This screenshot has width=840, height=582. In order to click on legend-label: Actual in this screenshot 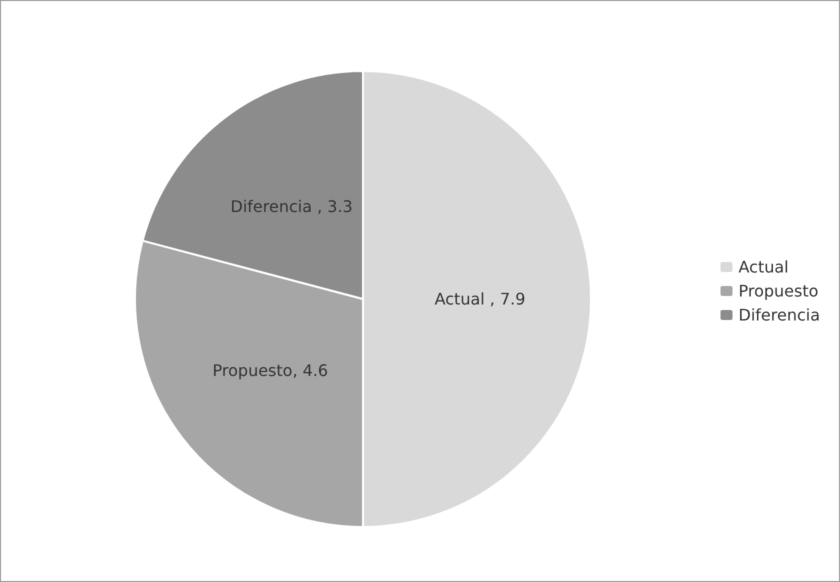, I will do `click(763, 267)`.